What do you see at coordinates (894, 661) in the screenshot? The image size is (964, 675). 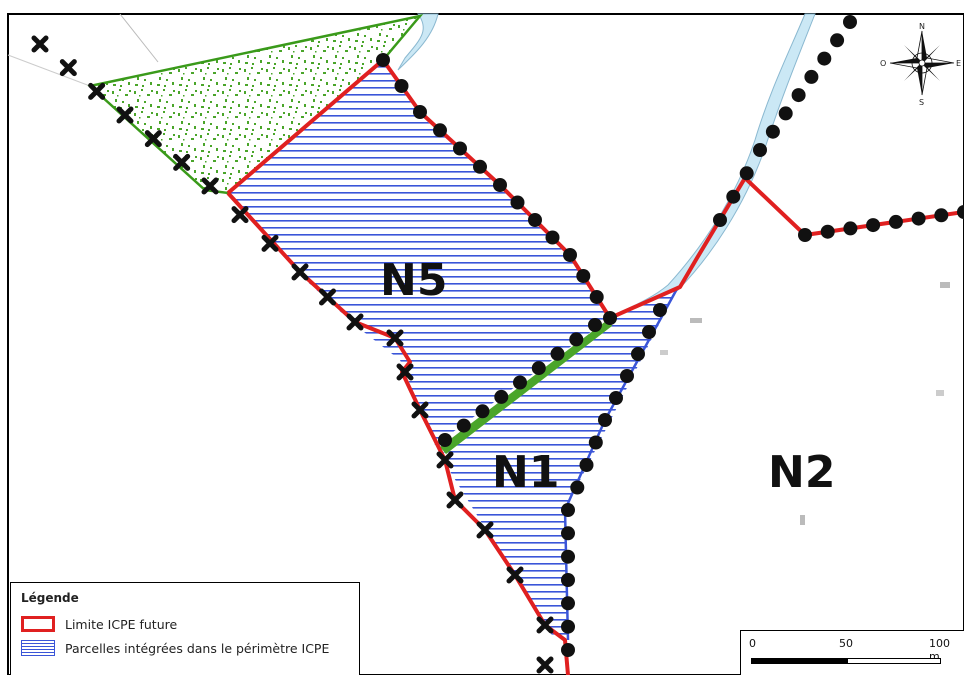 I see `scale-segment-white` at bounding box center [894, 661].